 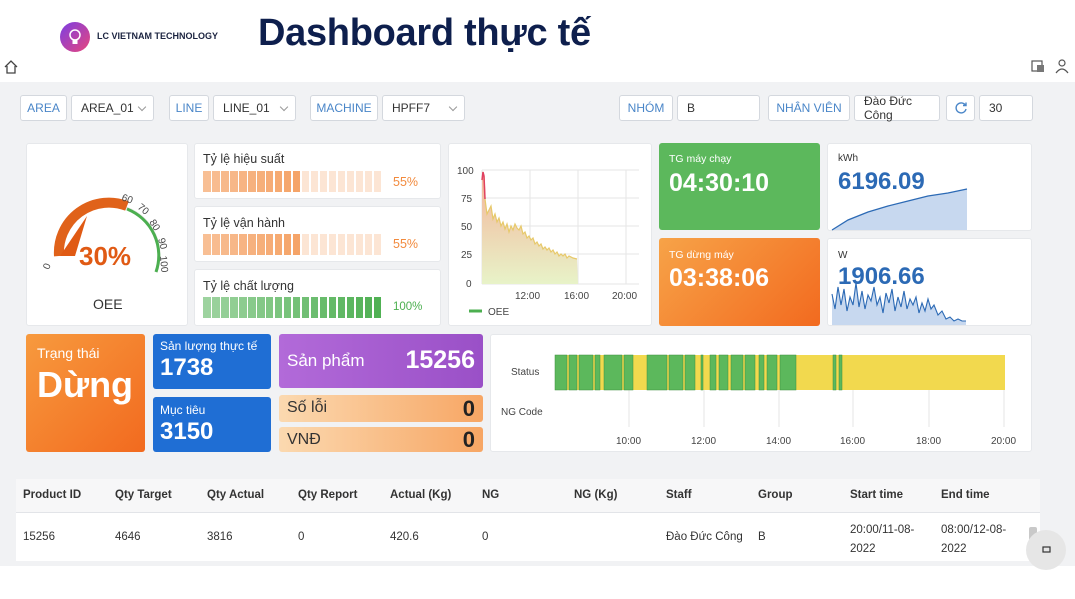 I want to click on oee-xtick-1600: 16:00, so click(x=576, y=296).